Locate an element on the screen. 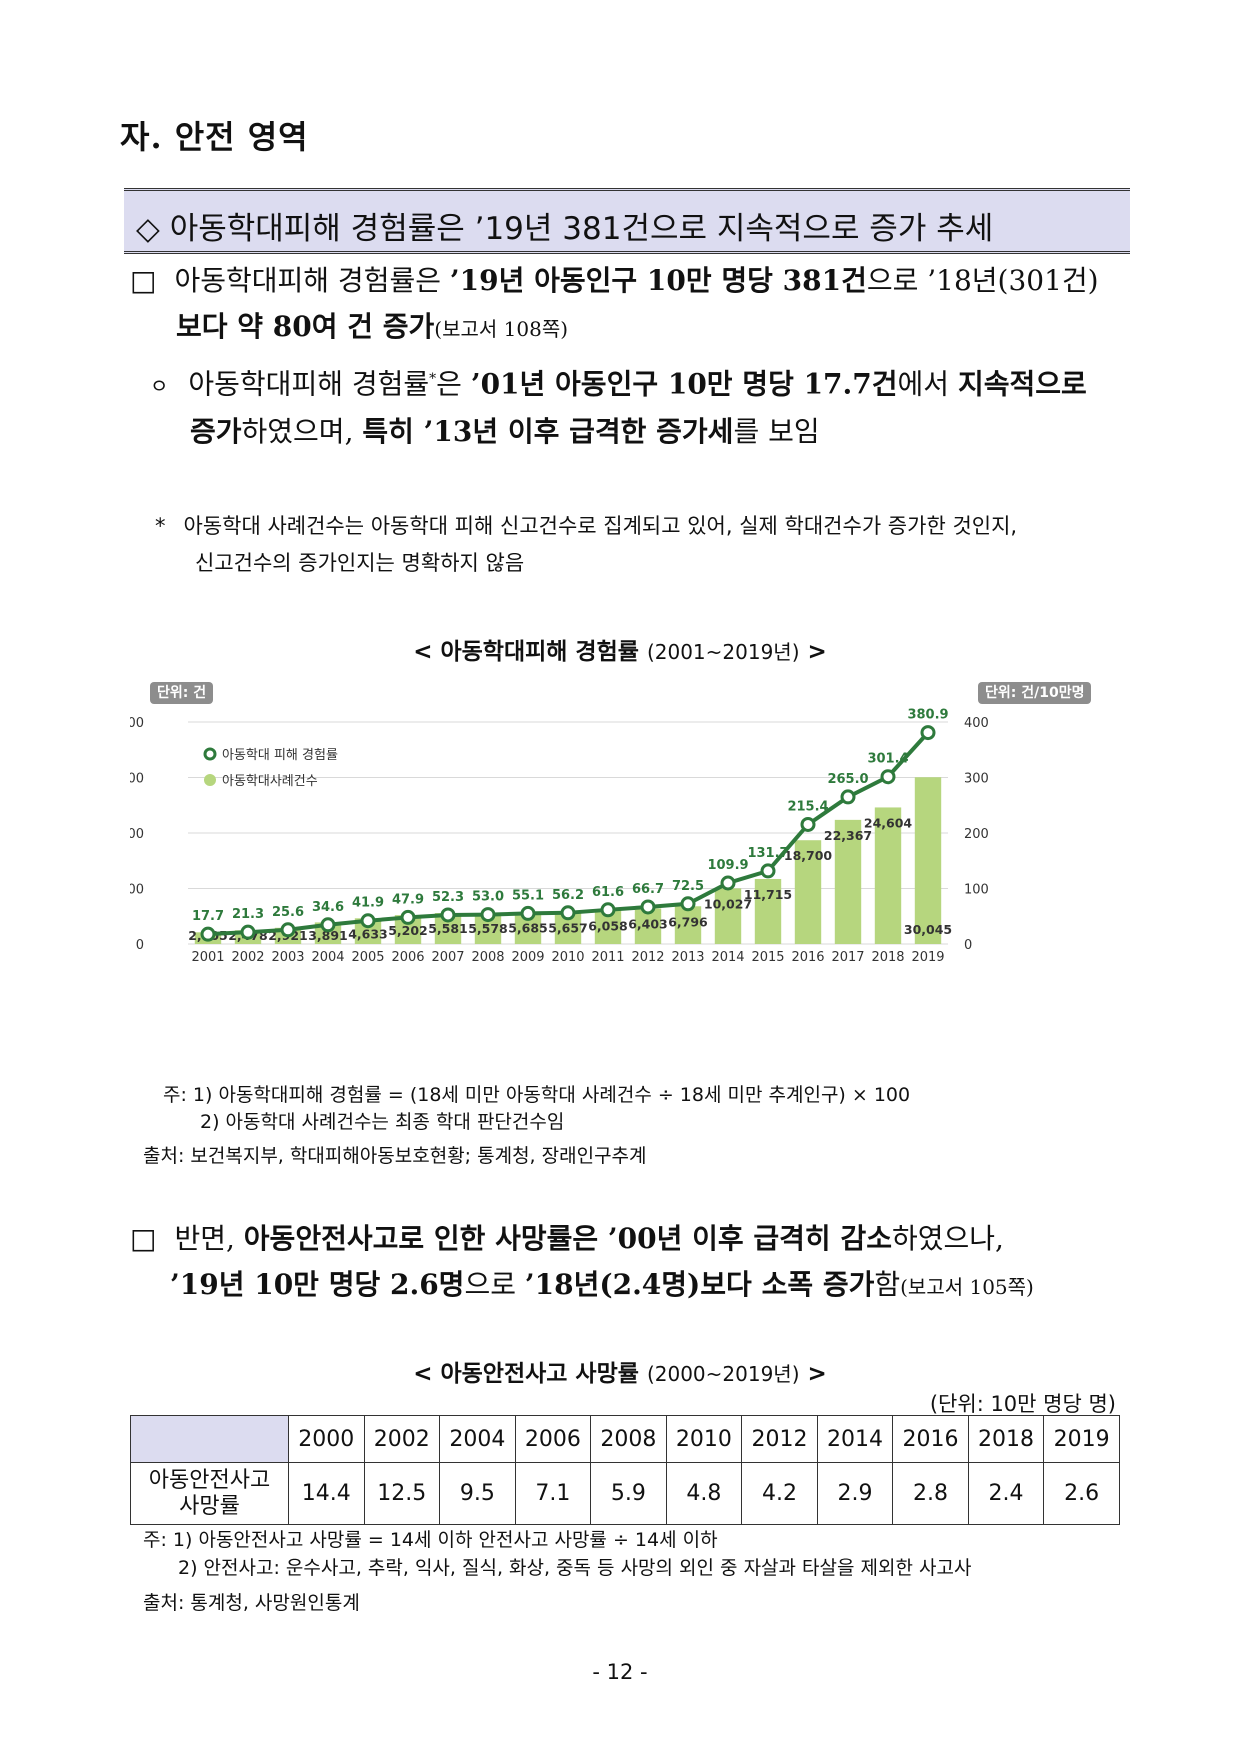 The height and width of the screenshot is (1754, 1240). rate-data-label: 265.0 is located at coordinates (847, 779).